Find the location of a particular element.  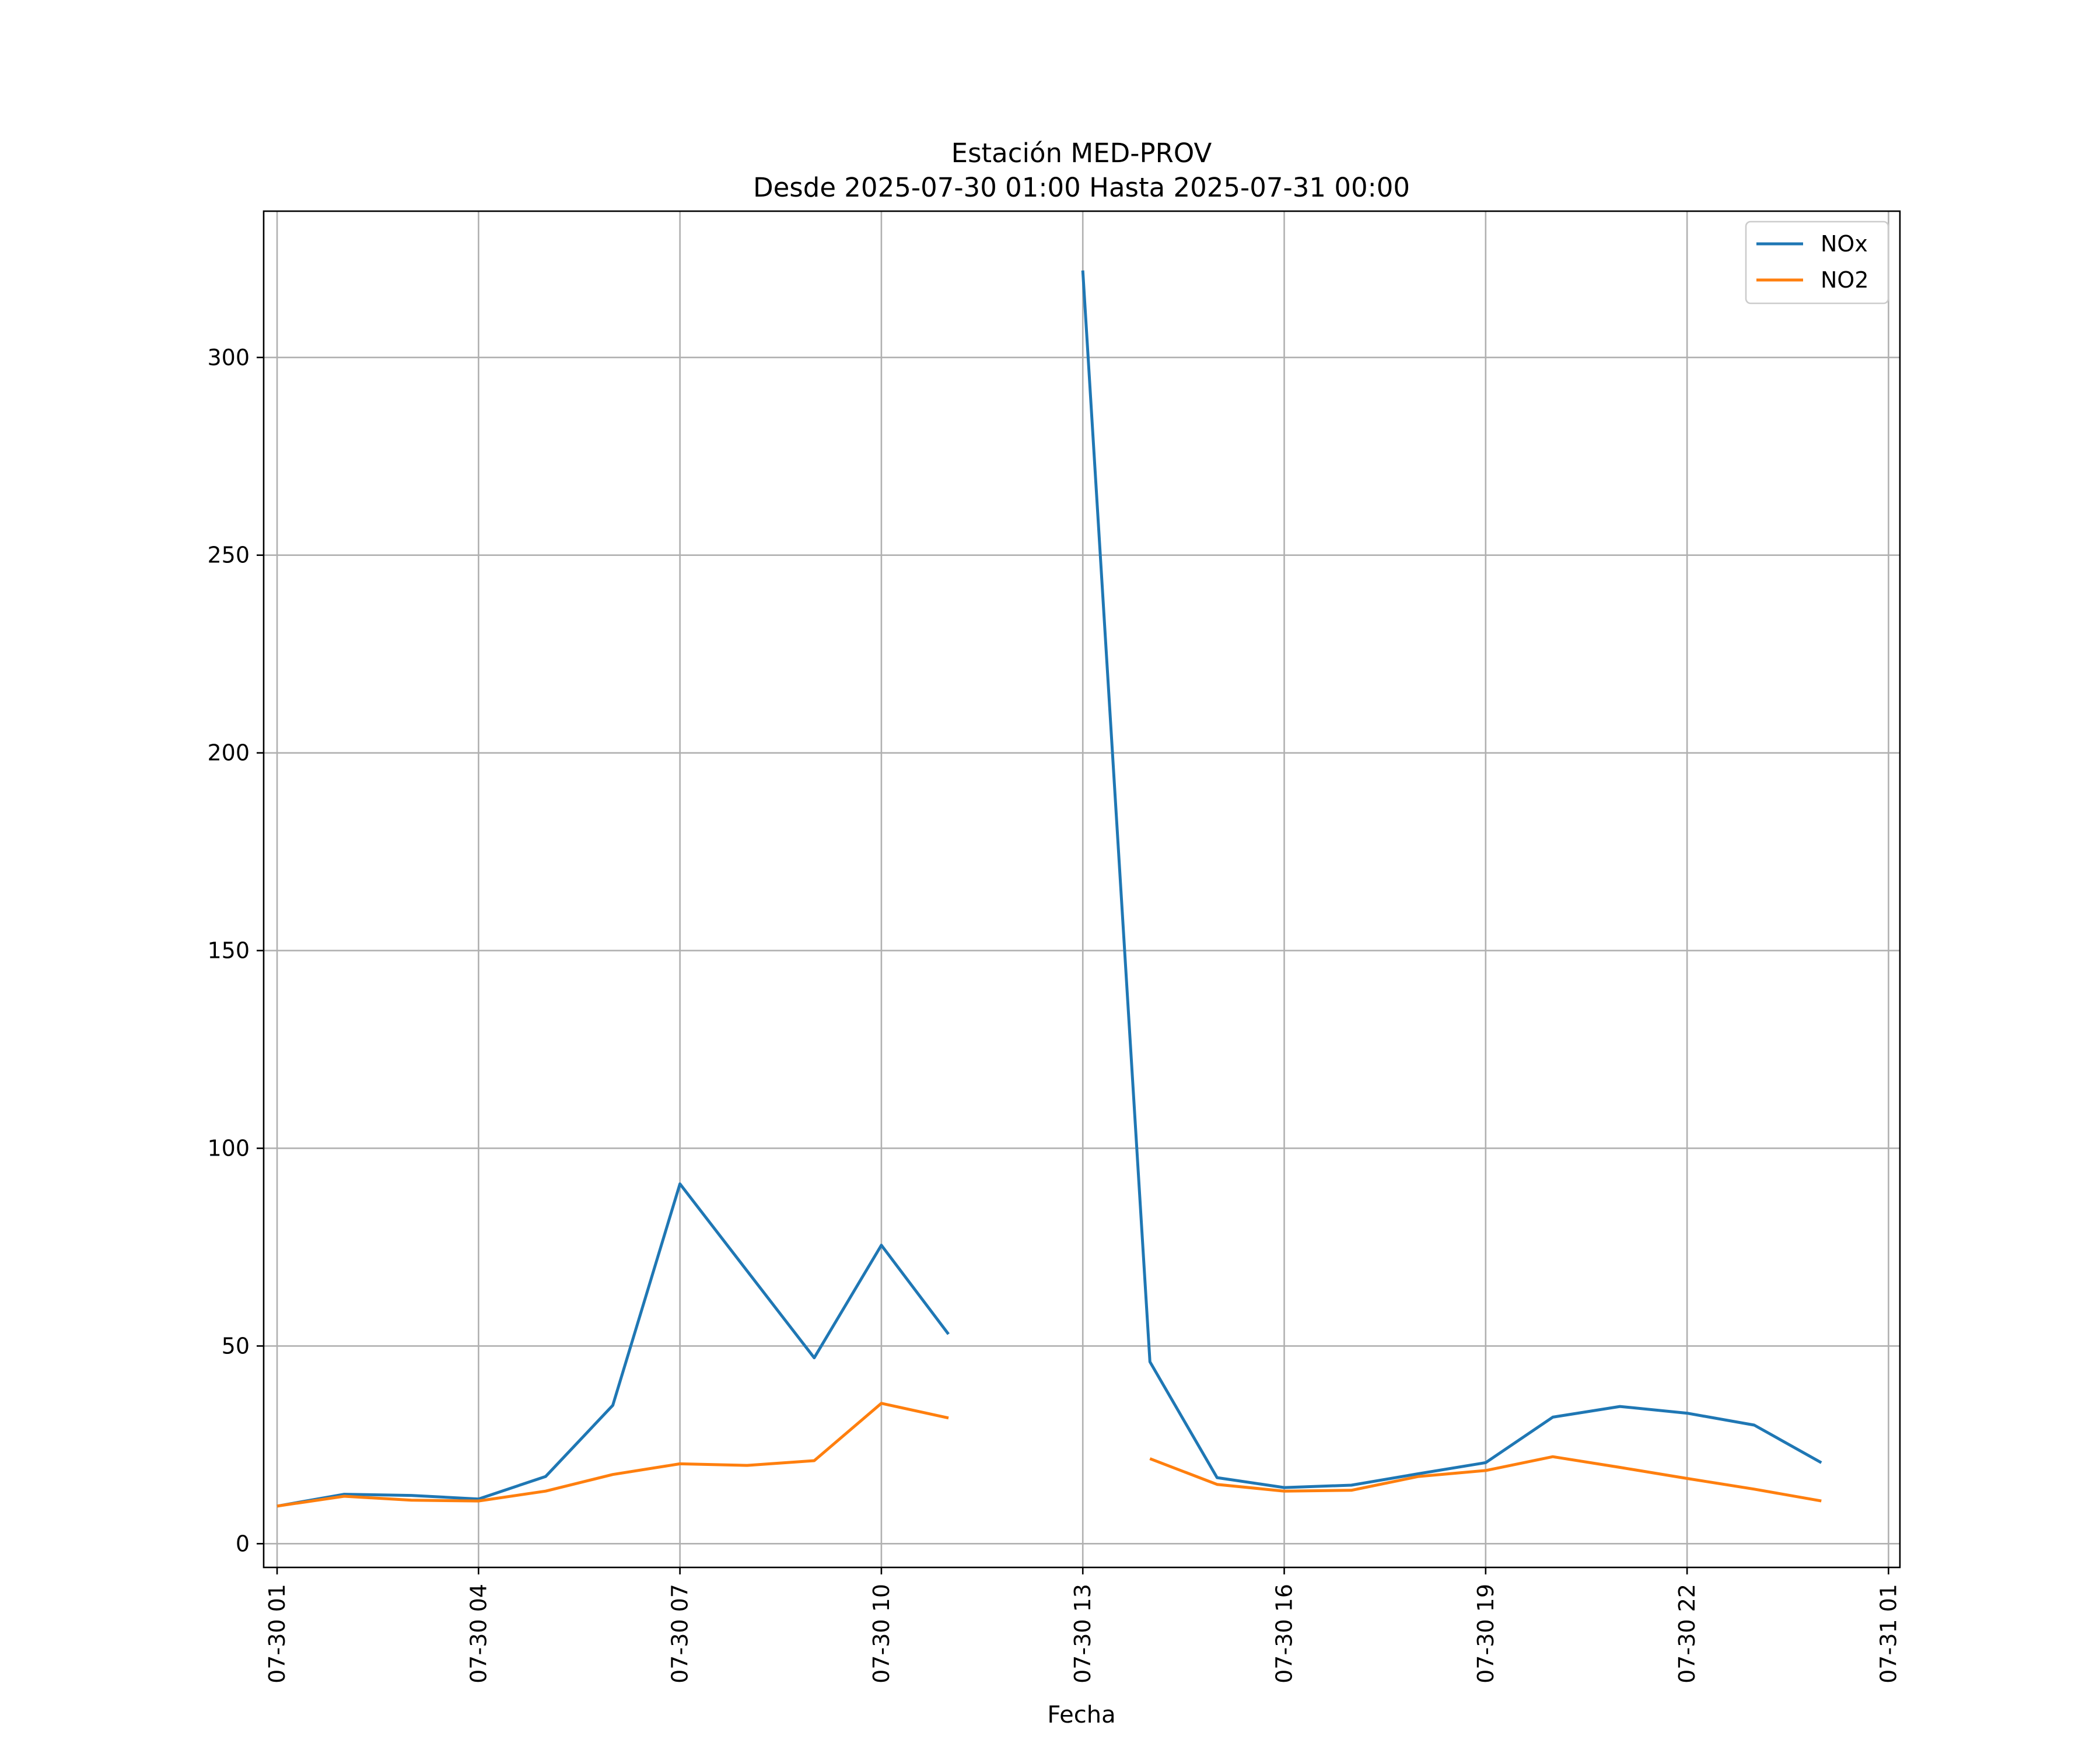

legend: NOx NO2 is located at coordinates (1817, 262).